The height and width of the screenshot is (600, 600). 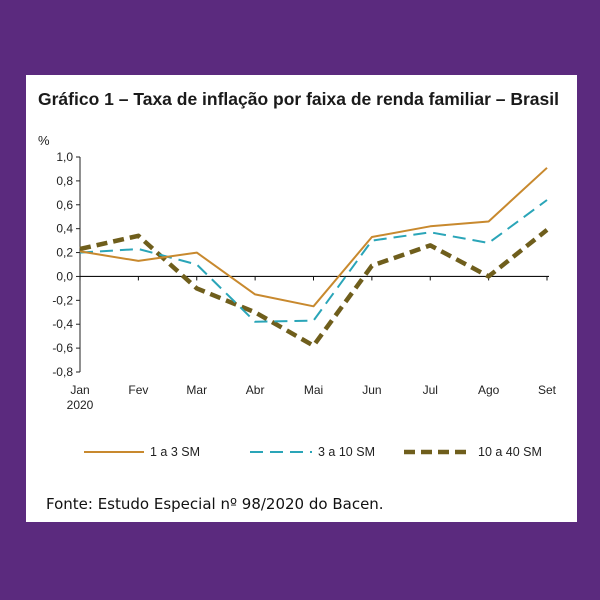 What do you see at coordinates (64, 229) in the screenshot?
I see `y-tick-label: 0,4` at bounding box center [64, 229].